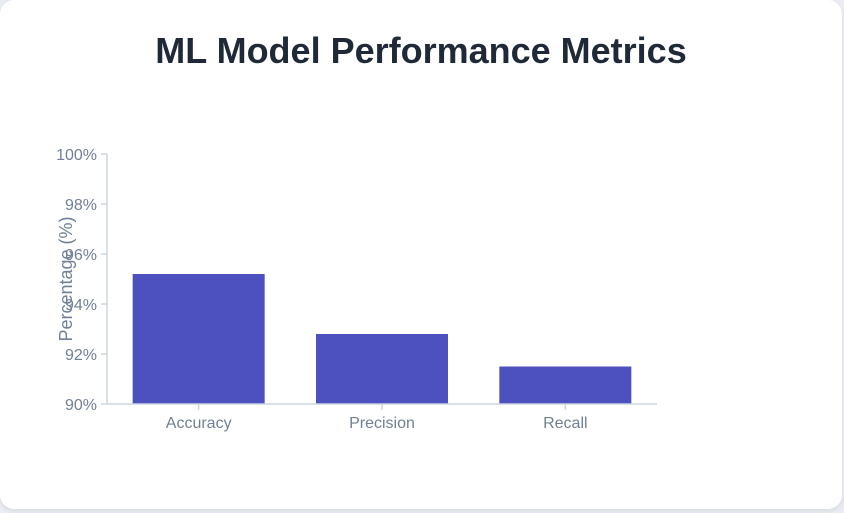 Image resolution: width=844 pixels, height=513 pixels. What do you see at coordinates (81, 255) in the screenshot?
I see `y-tick-label: 96%` at bounding box center [81, 255].